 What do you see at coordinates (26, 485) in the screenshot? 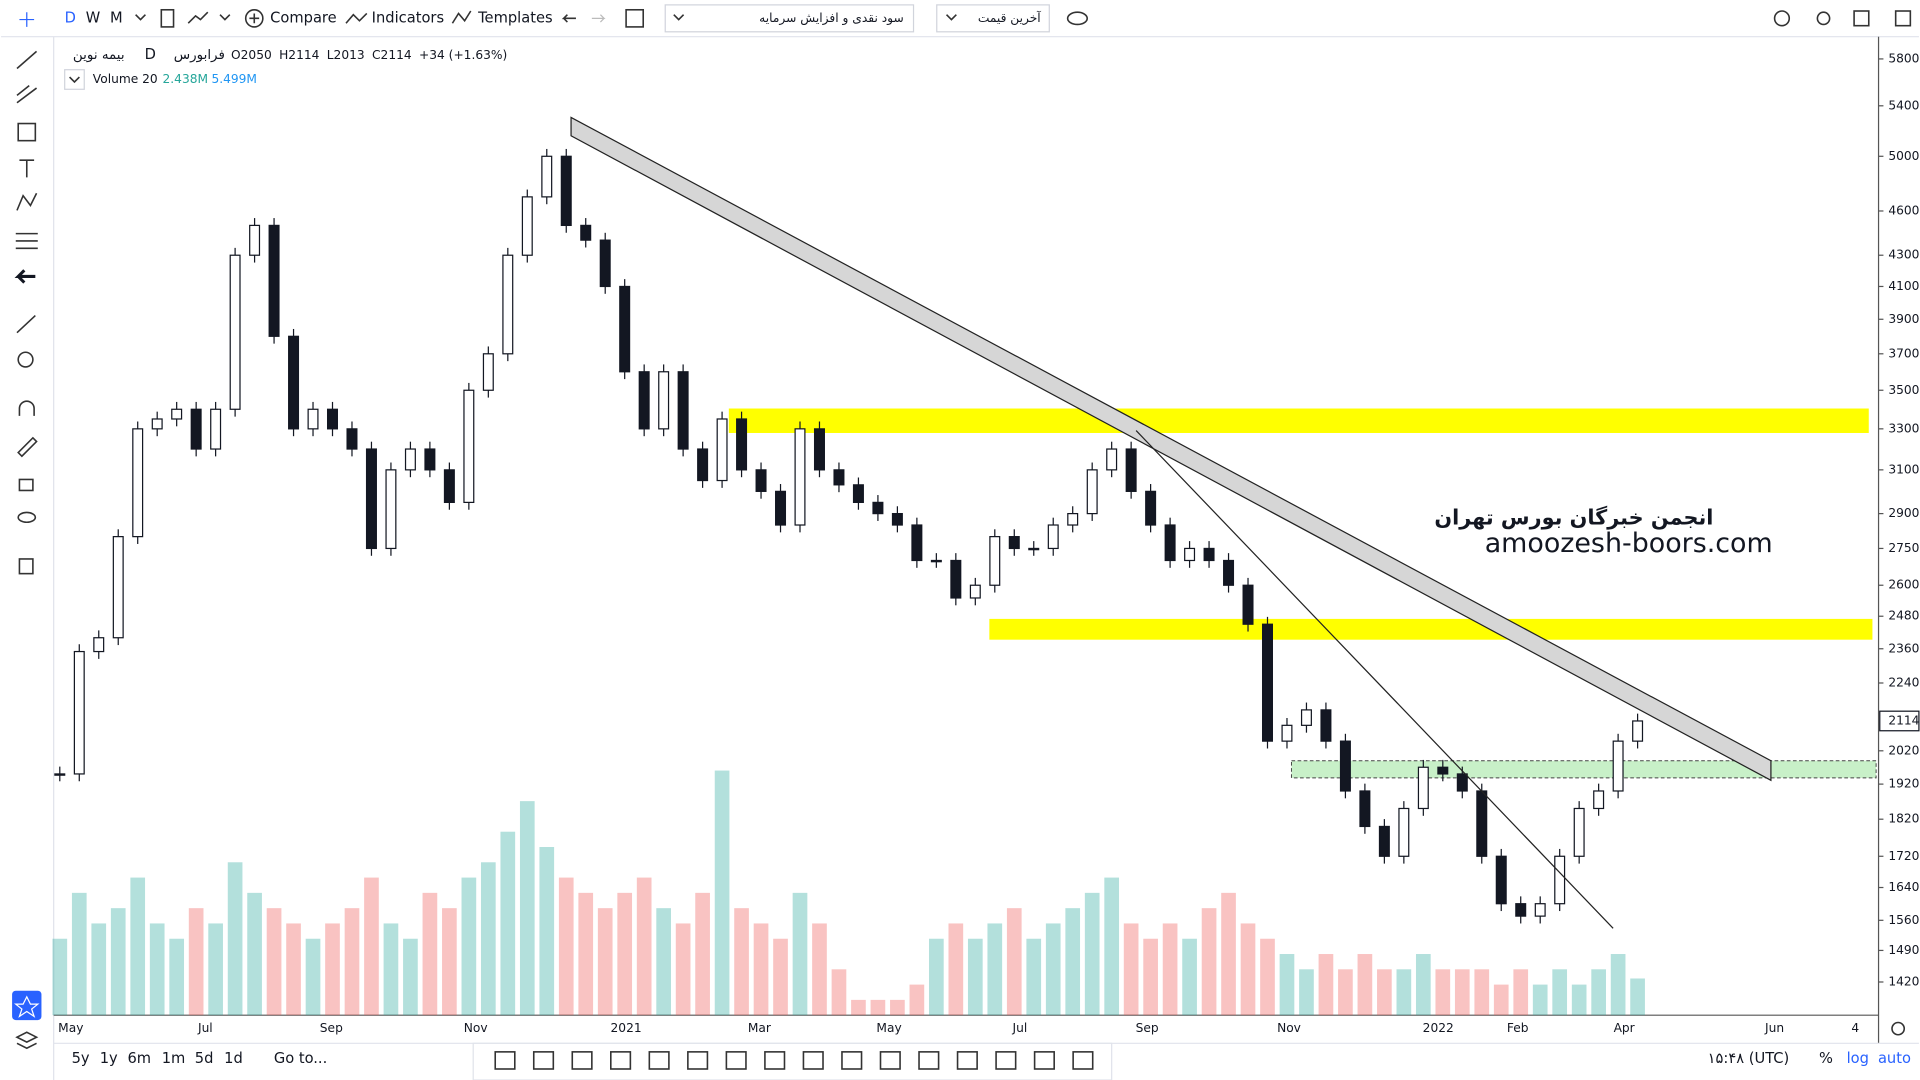
I see `lock-tool` at bounding box center [26, 485].